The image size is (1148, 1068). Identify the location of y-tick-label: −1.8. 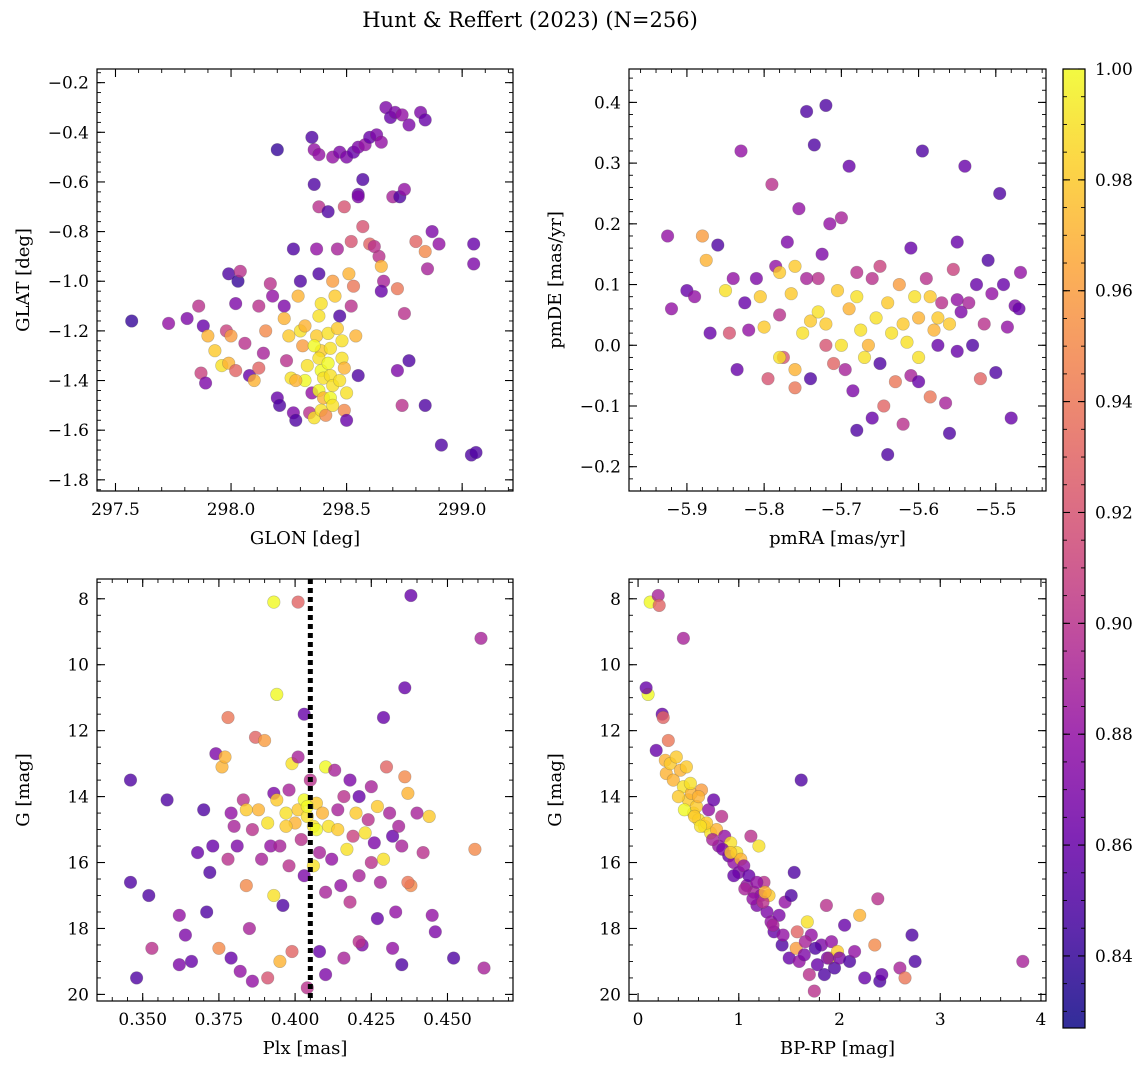
(68, 481).